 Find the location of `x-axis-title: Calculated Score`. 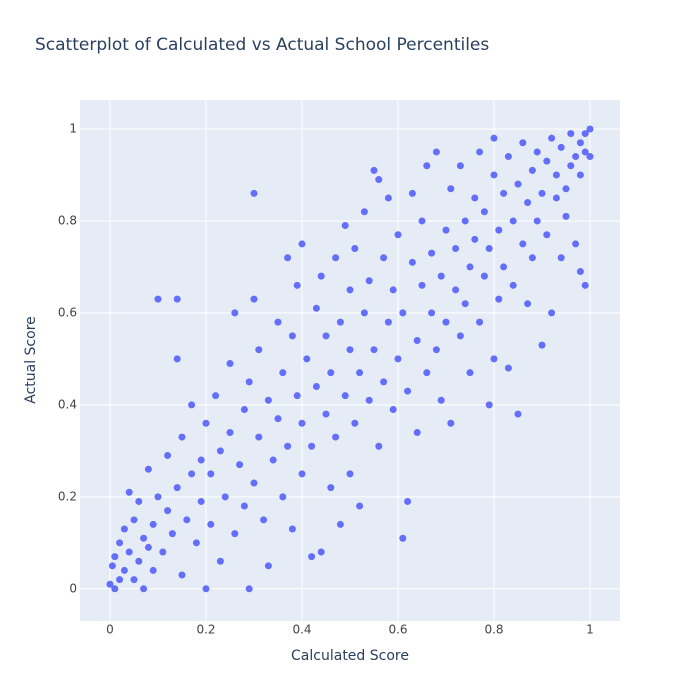

x-axis-title: Calculated Score is located at coordinates (350, 656).